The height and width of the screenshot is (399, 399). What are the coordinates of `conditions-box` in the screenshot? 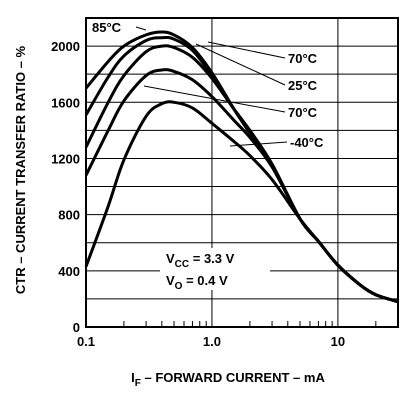 It's located at (215, 269).